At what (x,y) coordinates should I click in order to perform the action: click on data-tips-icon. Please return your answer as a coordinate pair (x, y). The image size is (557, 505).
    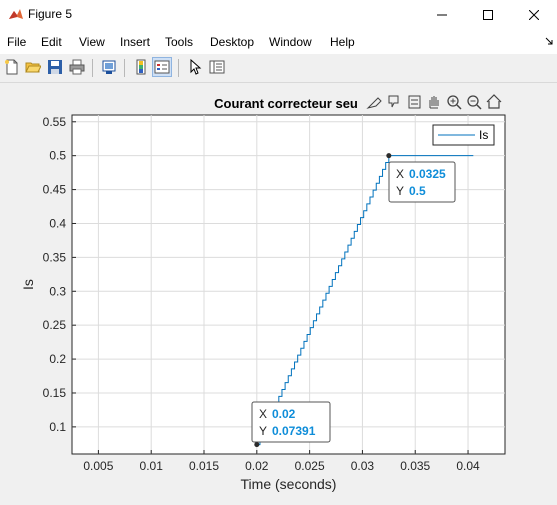
    Looking at the image, I should click on (393, 101).